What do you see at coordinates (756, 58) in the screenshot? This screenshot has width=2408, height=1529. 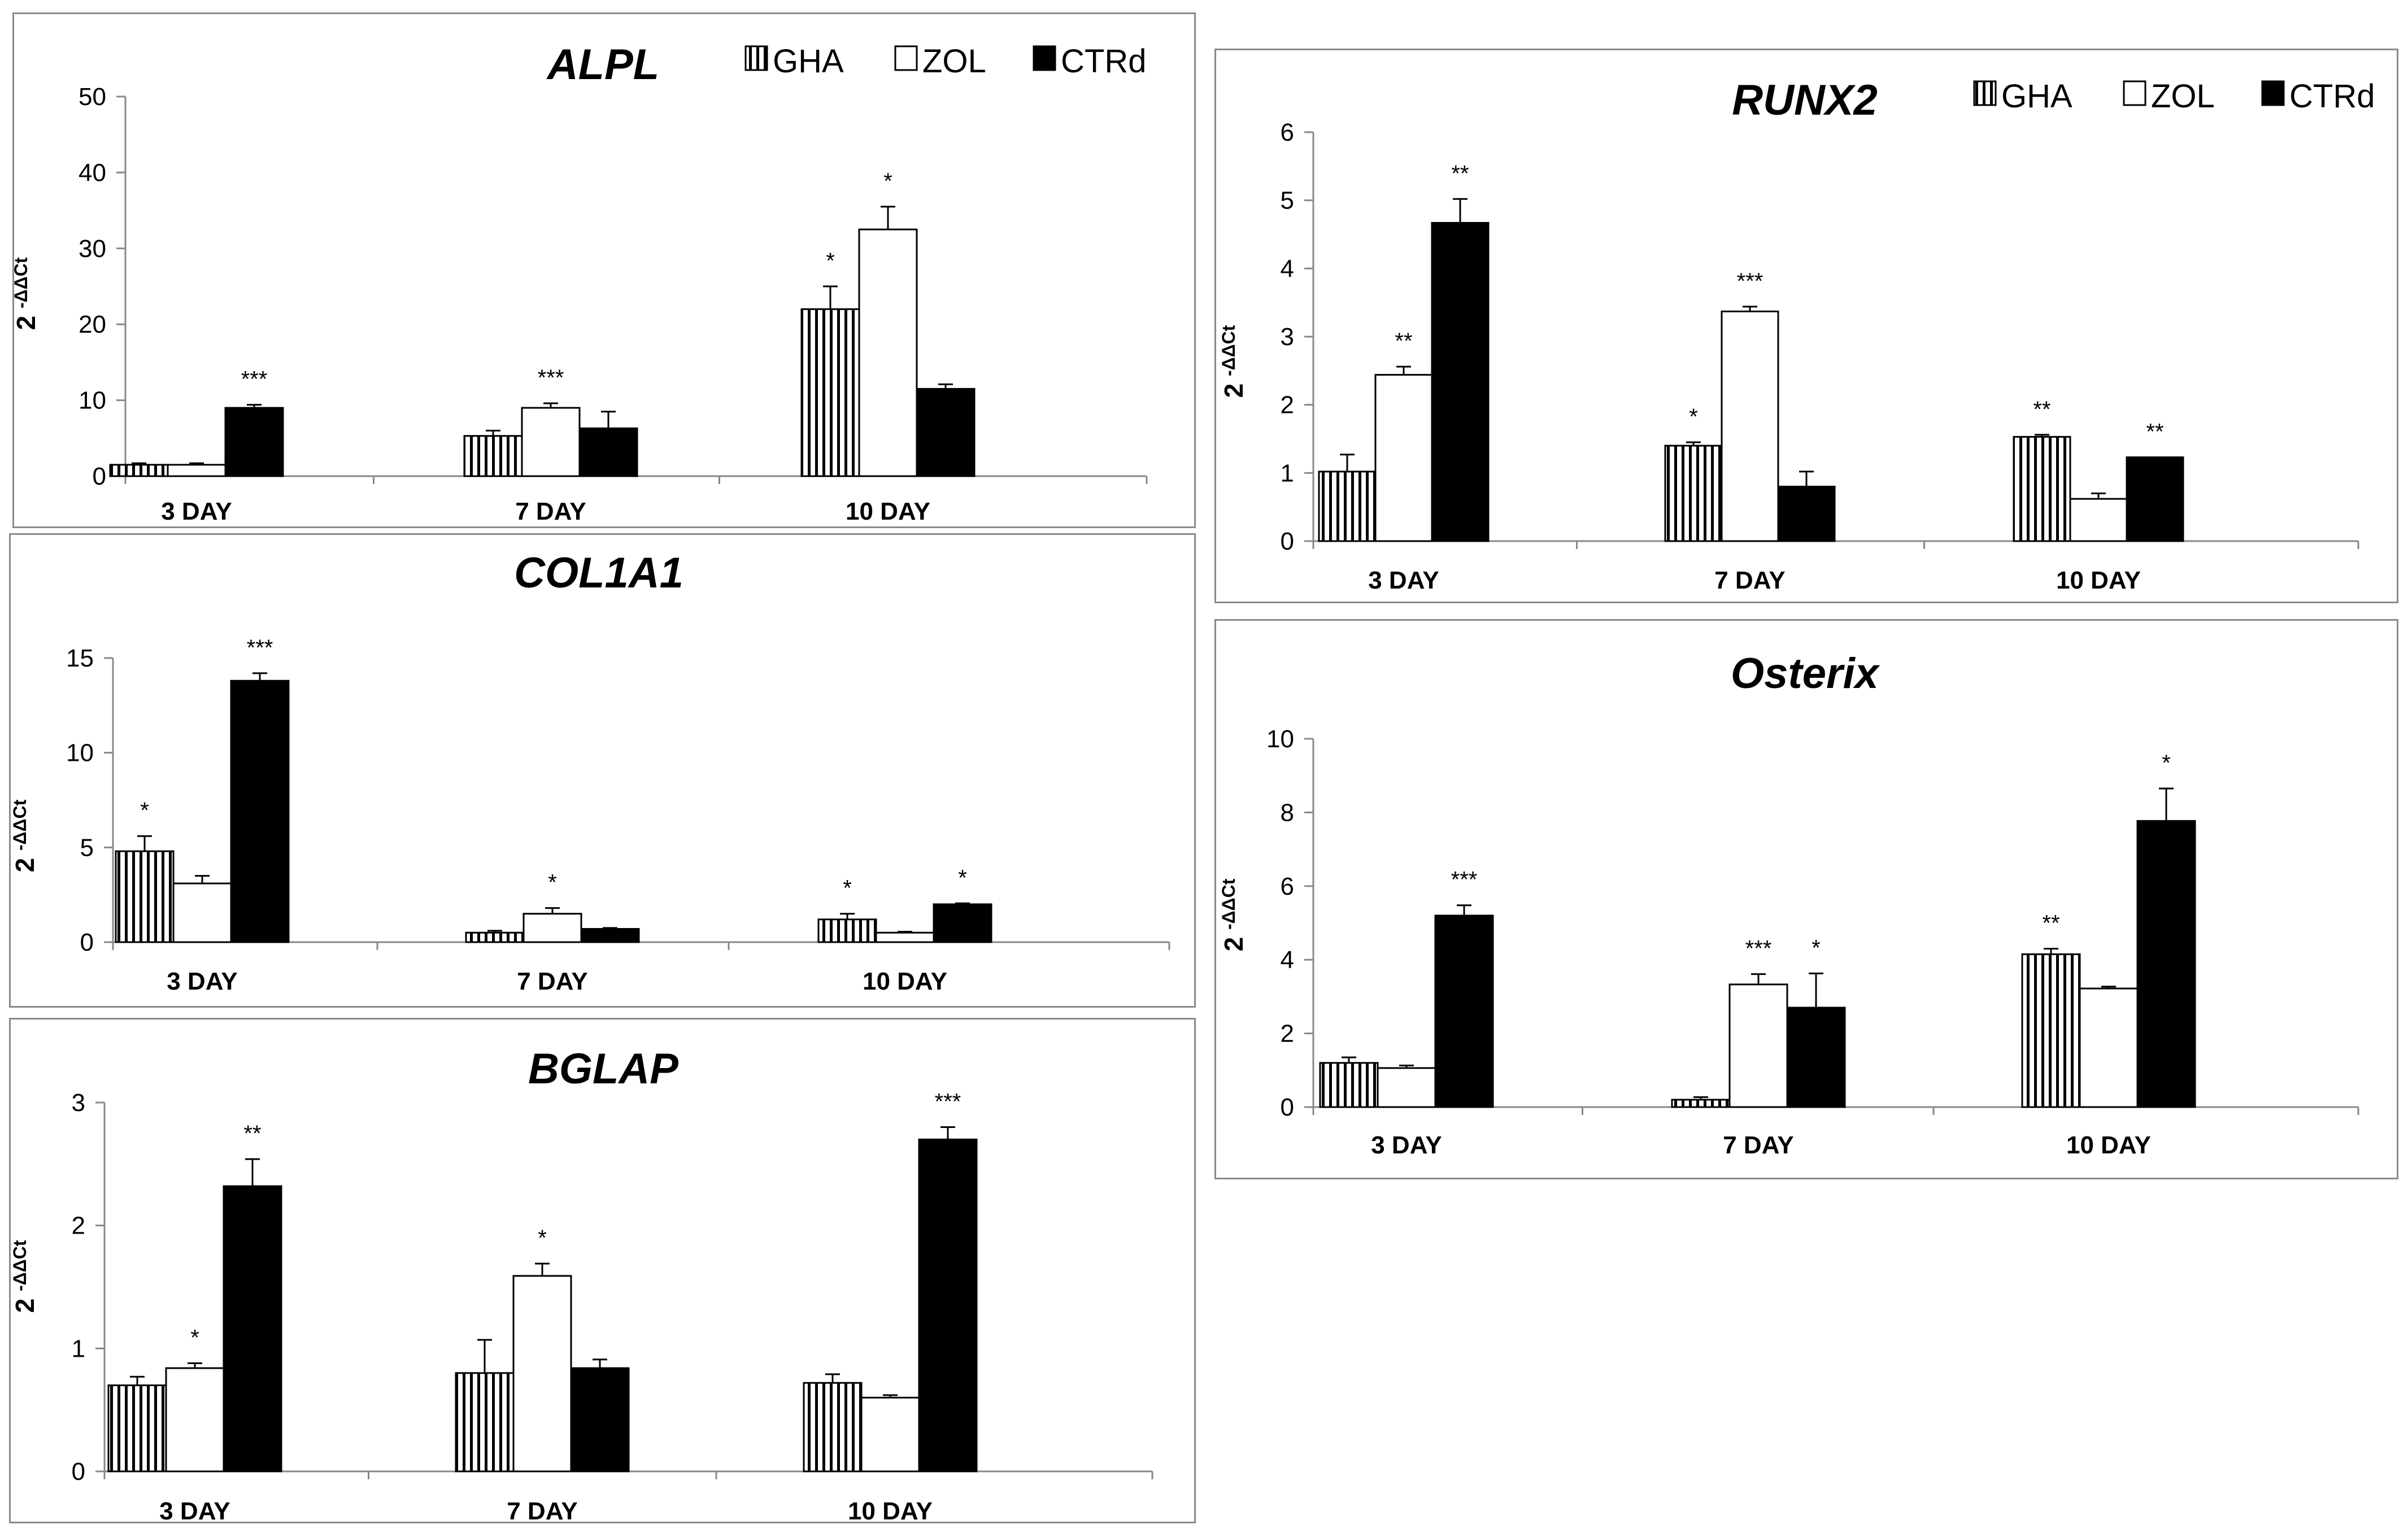 I see `legend-swatch-gha` at bounding box center [756, 58].